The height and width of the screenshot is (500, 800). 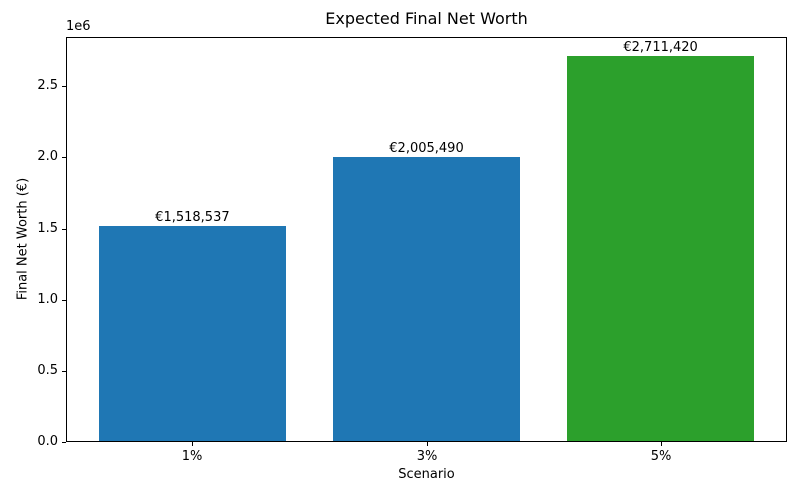 What do you see at coordinates (192, 456) in the screenshot?
I see `x-tick-label: 1%` at bounding box center [192, 456].